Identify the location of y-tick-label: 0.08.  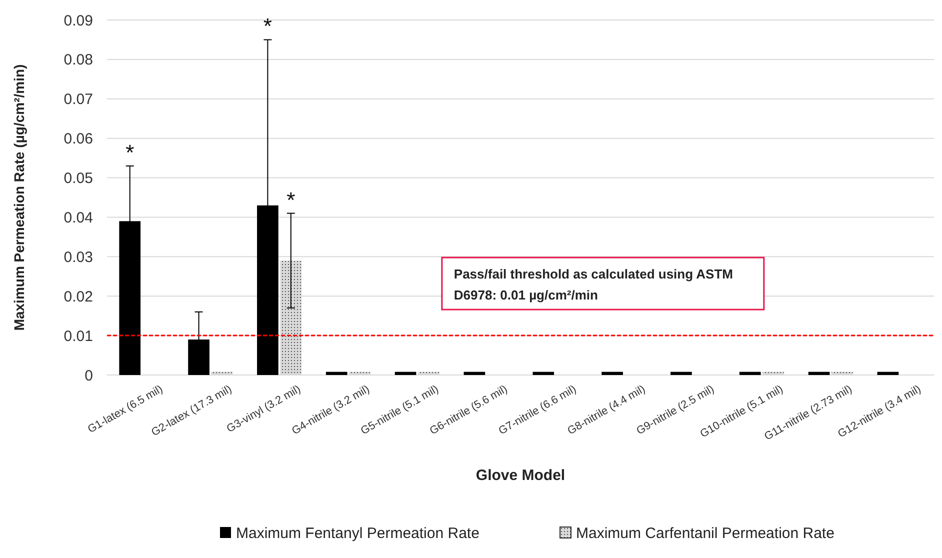
(78, 60).